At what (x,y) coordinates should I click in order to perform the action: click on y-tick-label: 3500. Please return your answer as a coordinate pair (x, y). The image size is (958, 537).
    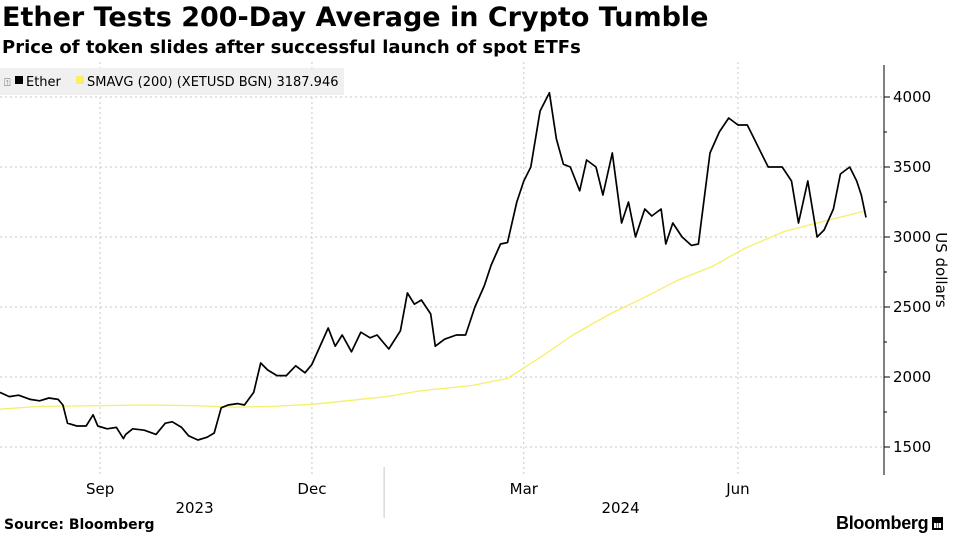
    Looking at the image, I should click on (912, 167).